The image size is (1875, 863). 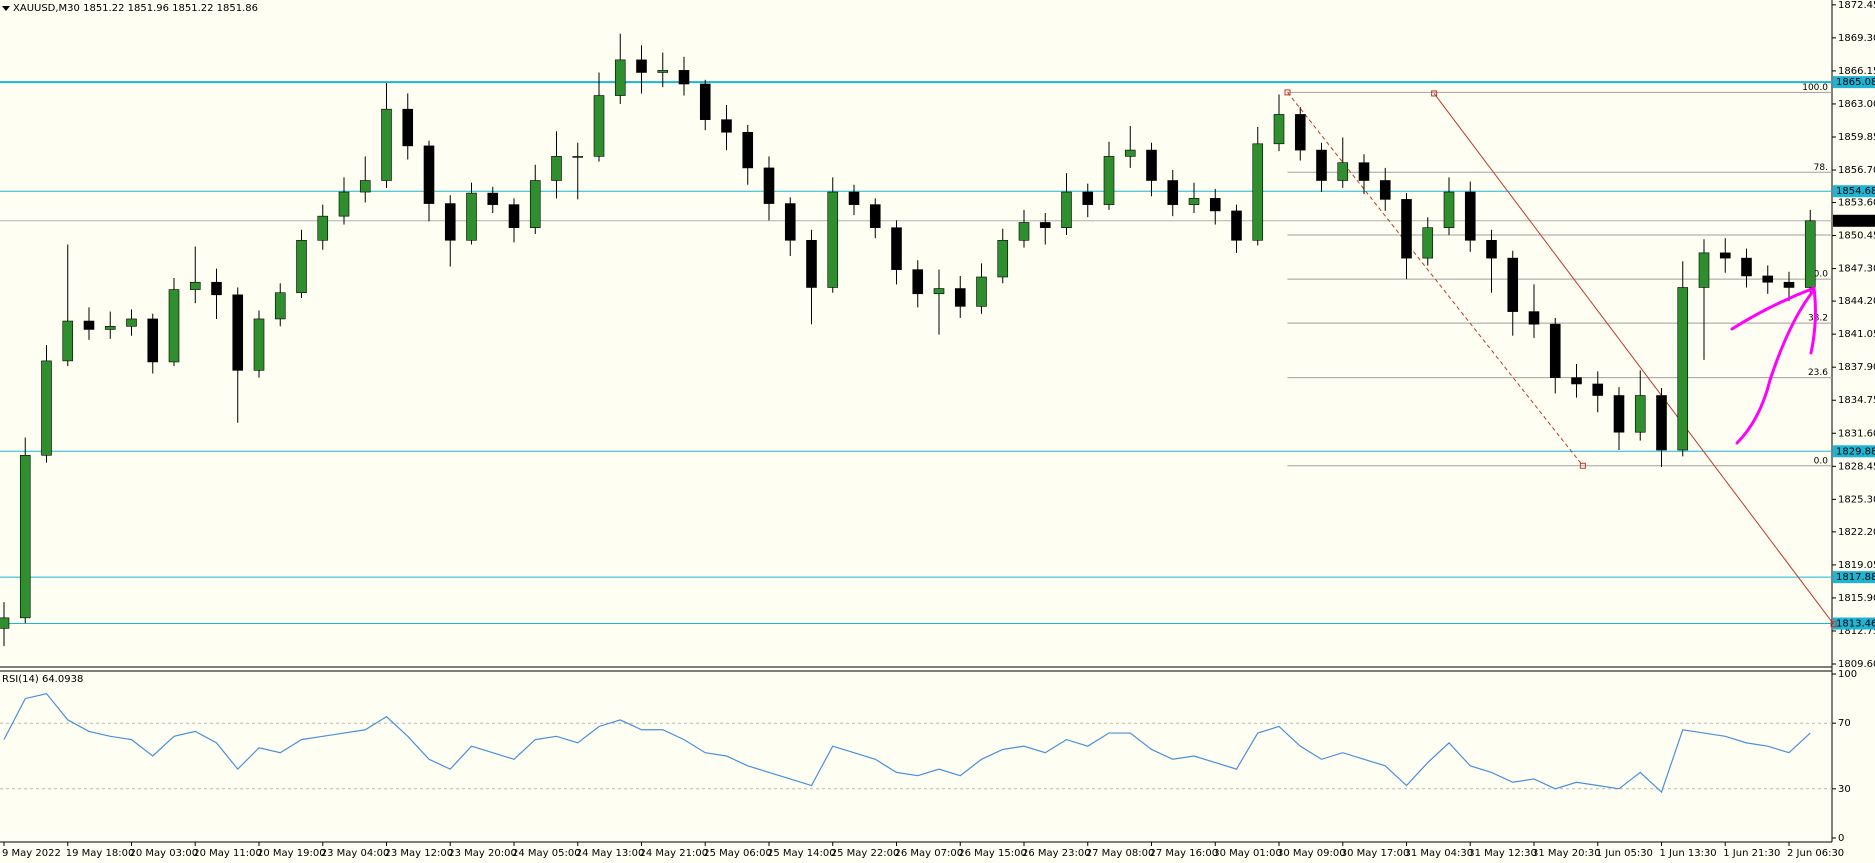 I want to click on x-tick-label: 26 May 07:00, so click(x=929, y=853).